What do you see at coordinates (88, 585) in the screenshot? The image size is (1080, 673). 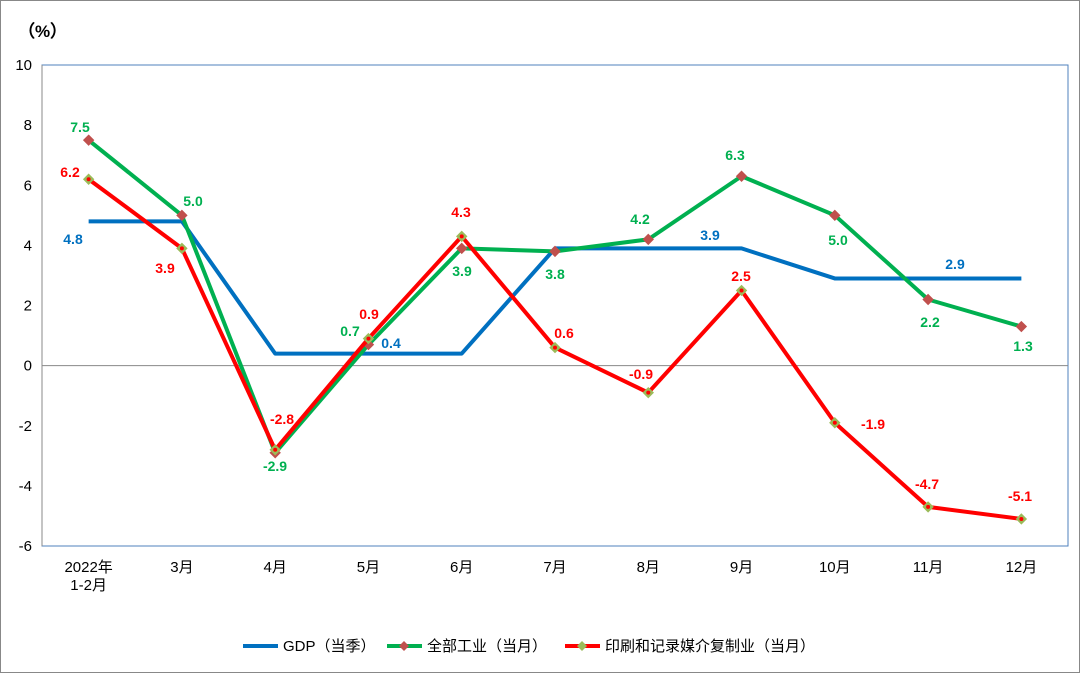 I see `x-tick-label: 1-2月` at bounding box center [88, 585].